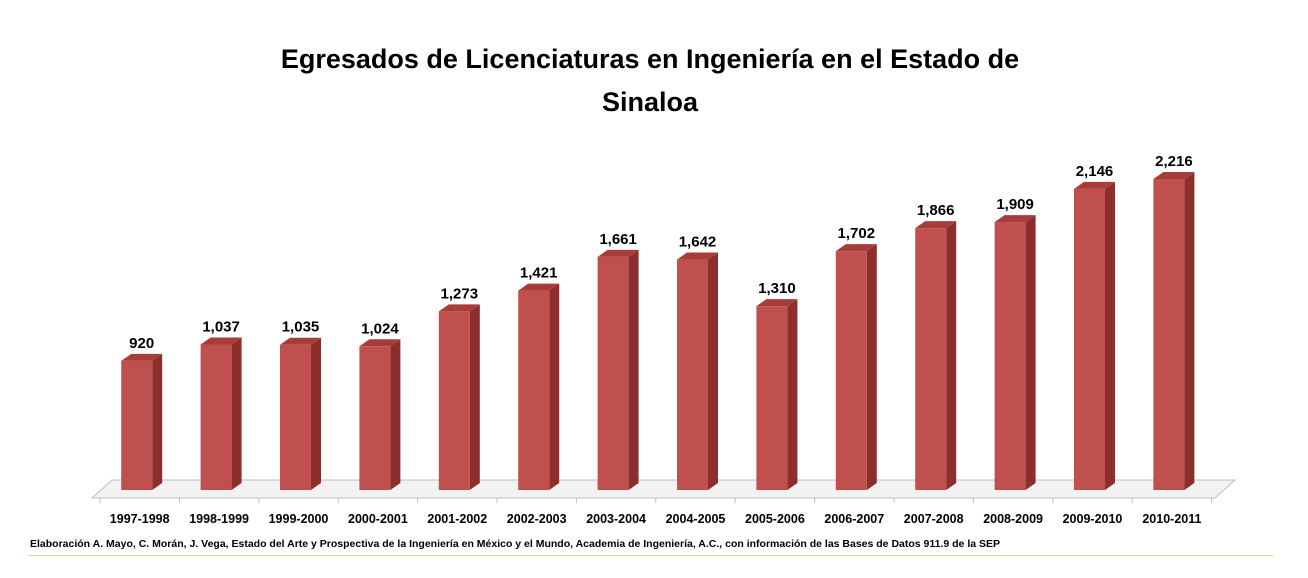  What do you see at coordinates (1171, 519) in the screenshot?
I see `x-tick-label: 2010-2011` at bounding box center [1171, 519].